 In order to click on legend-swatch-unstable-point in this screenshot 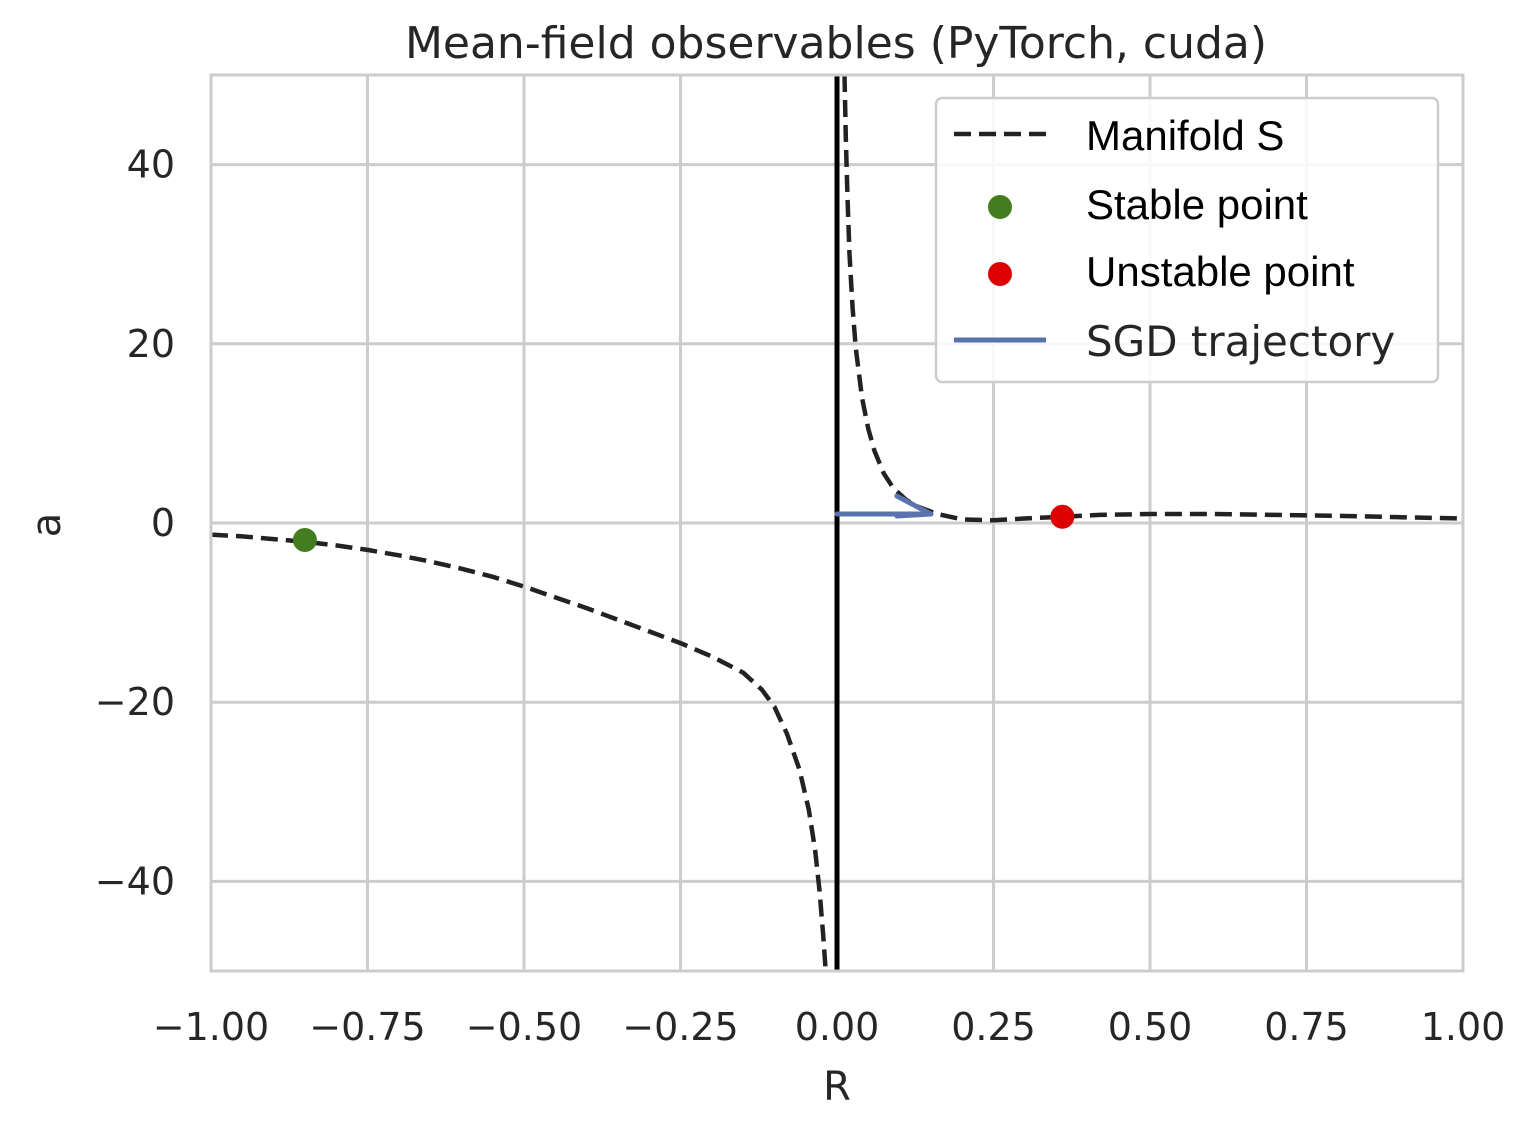, I will do `click(1000, 274)`.